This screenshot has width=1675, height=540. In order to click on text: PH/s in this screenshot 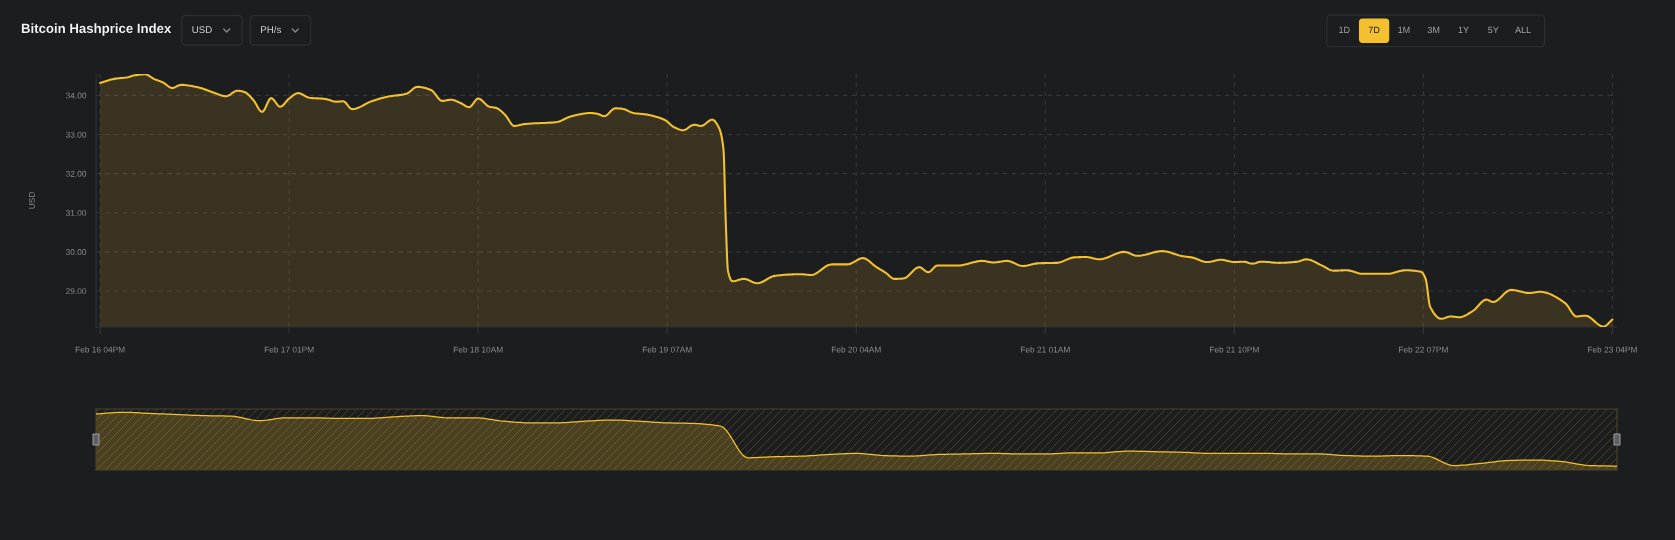, I will do `click(271, 29)`.